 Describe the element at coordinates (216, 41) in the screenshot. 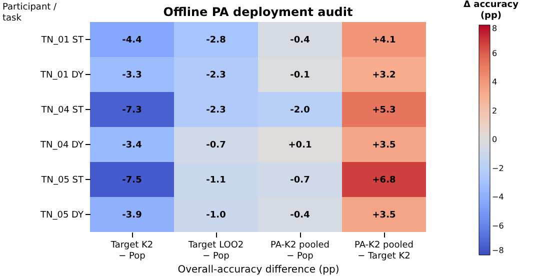

I see `data-label: -2.8` at that location.